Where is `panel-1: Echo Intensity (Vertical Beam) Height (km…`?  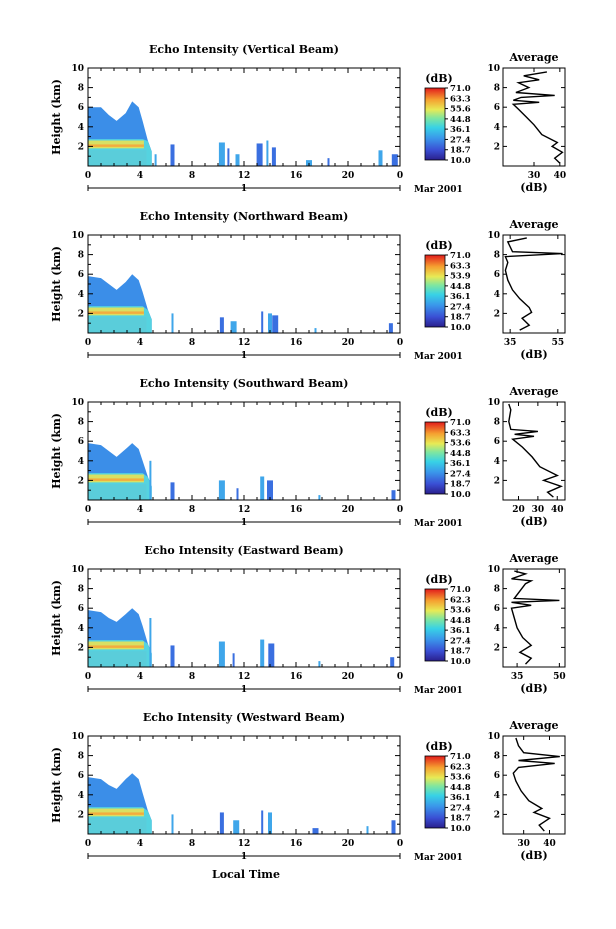 panel-1: Echo Intensity (Vertical Beam) Height (km… is located at coordinates (308, 119).